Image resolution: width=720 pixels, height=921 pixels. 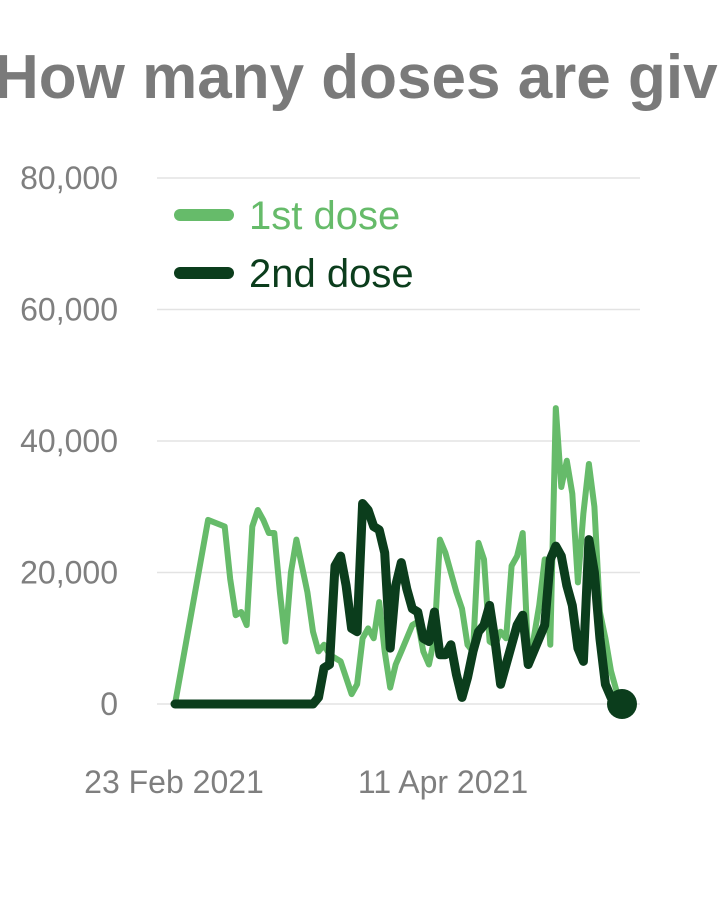 I want to click on y-tick-label: 20,000, so click(x=69, y=573).